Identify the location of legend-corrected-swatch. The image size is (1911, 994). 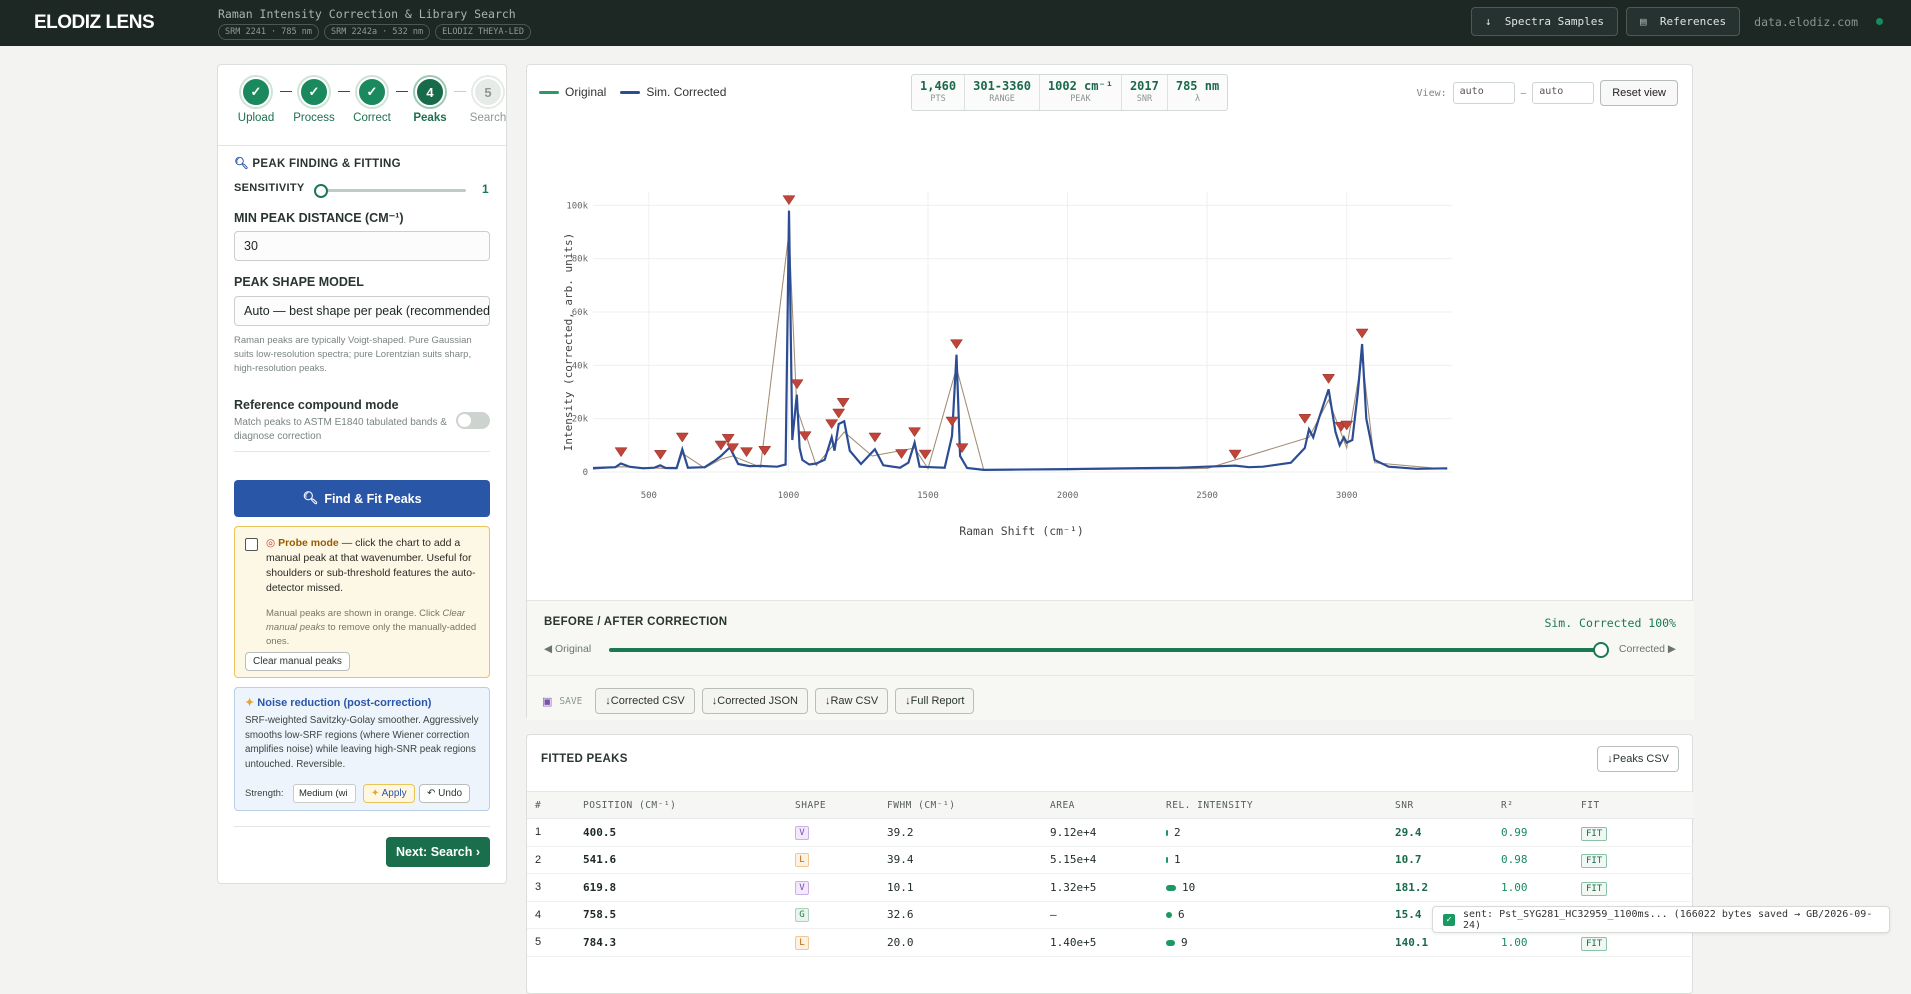
(630, 92).